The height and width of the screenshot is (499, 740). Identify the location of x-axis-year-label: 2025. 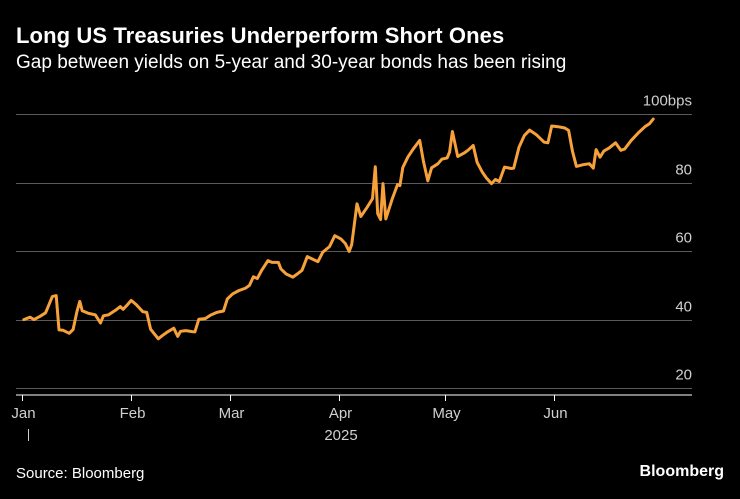
(340, 435).